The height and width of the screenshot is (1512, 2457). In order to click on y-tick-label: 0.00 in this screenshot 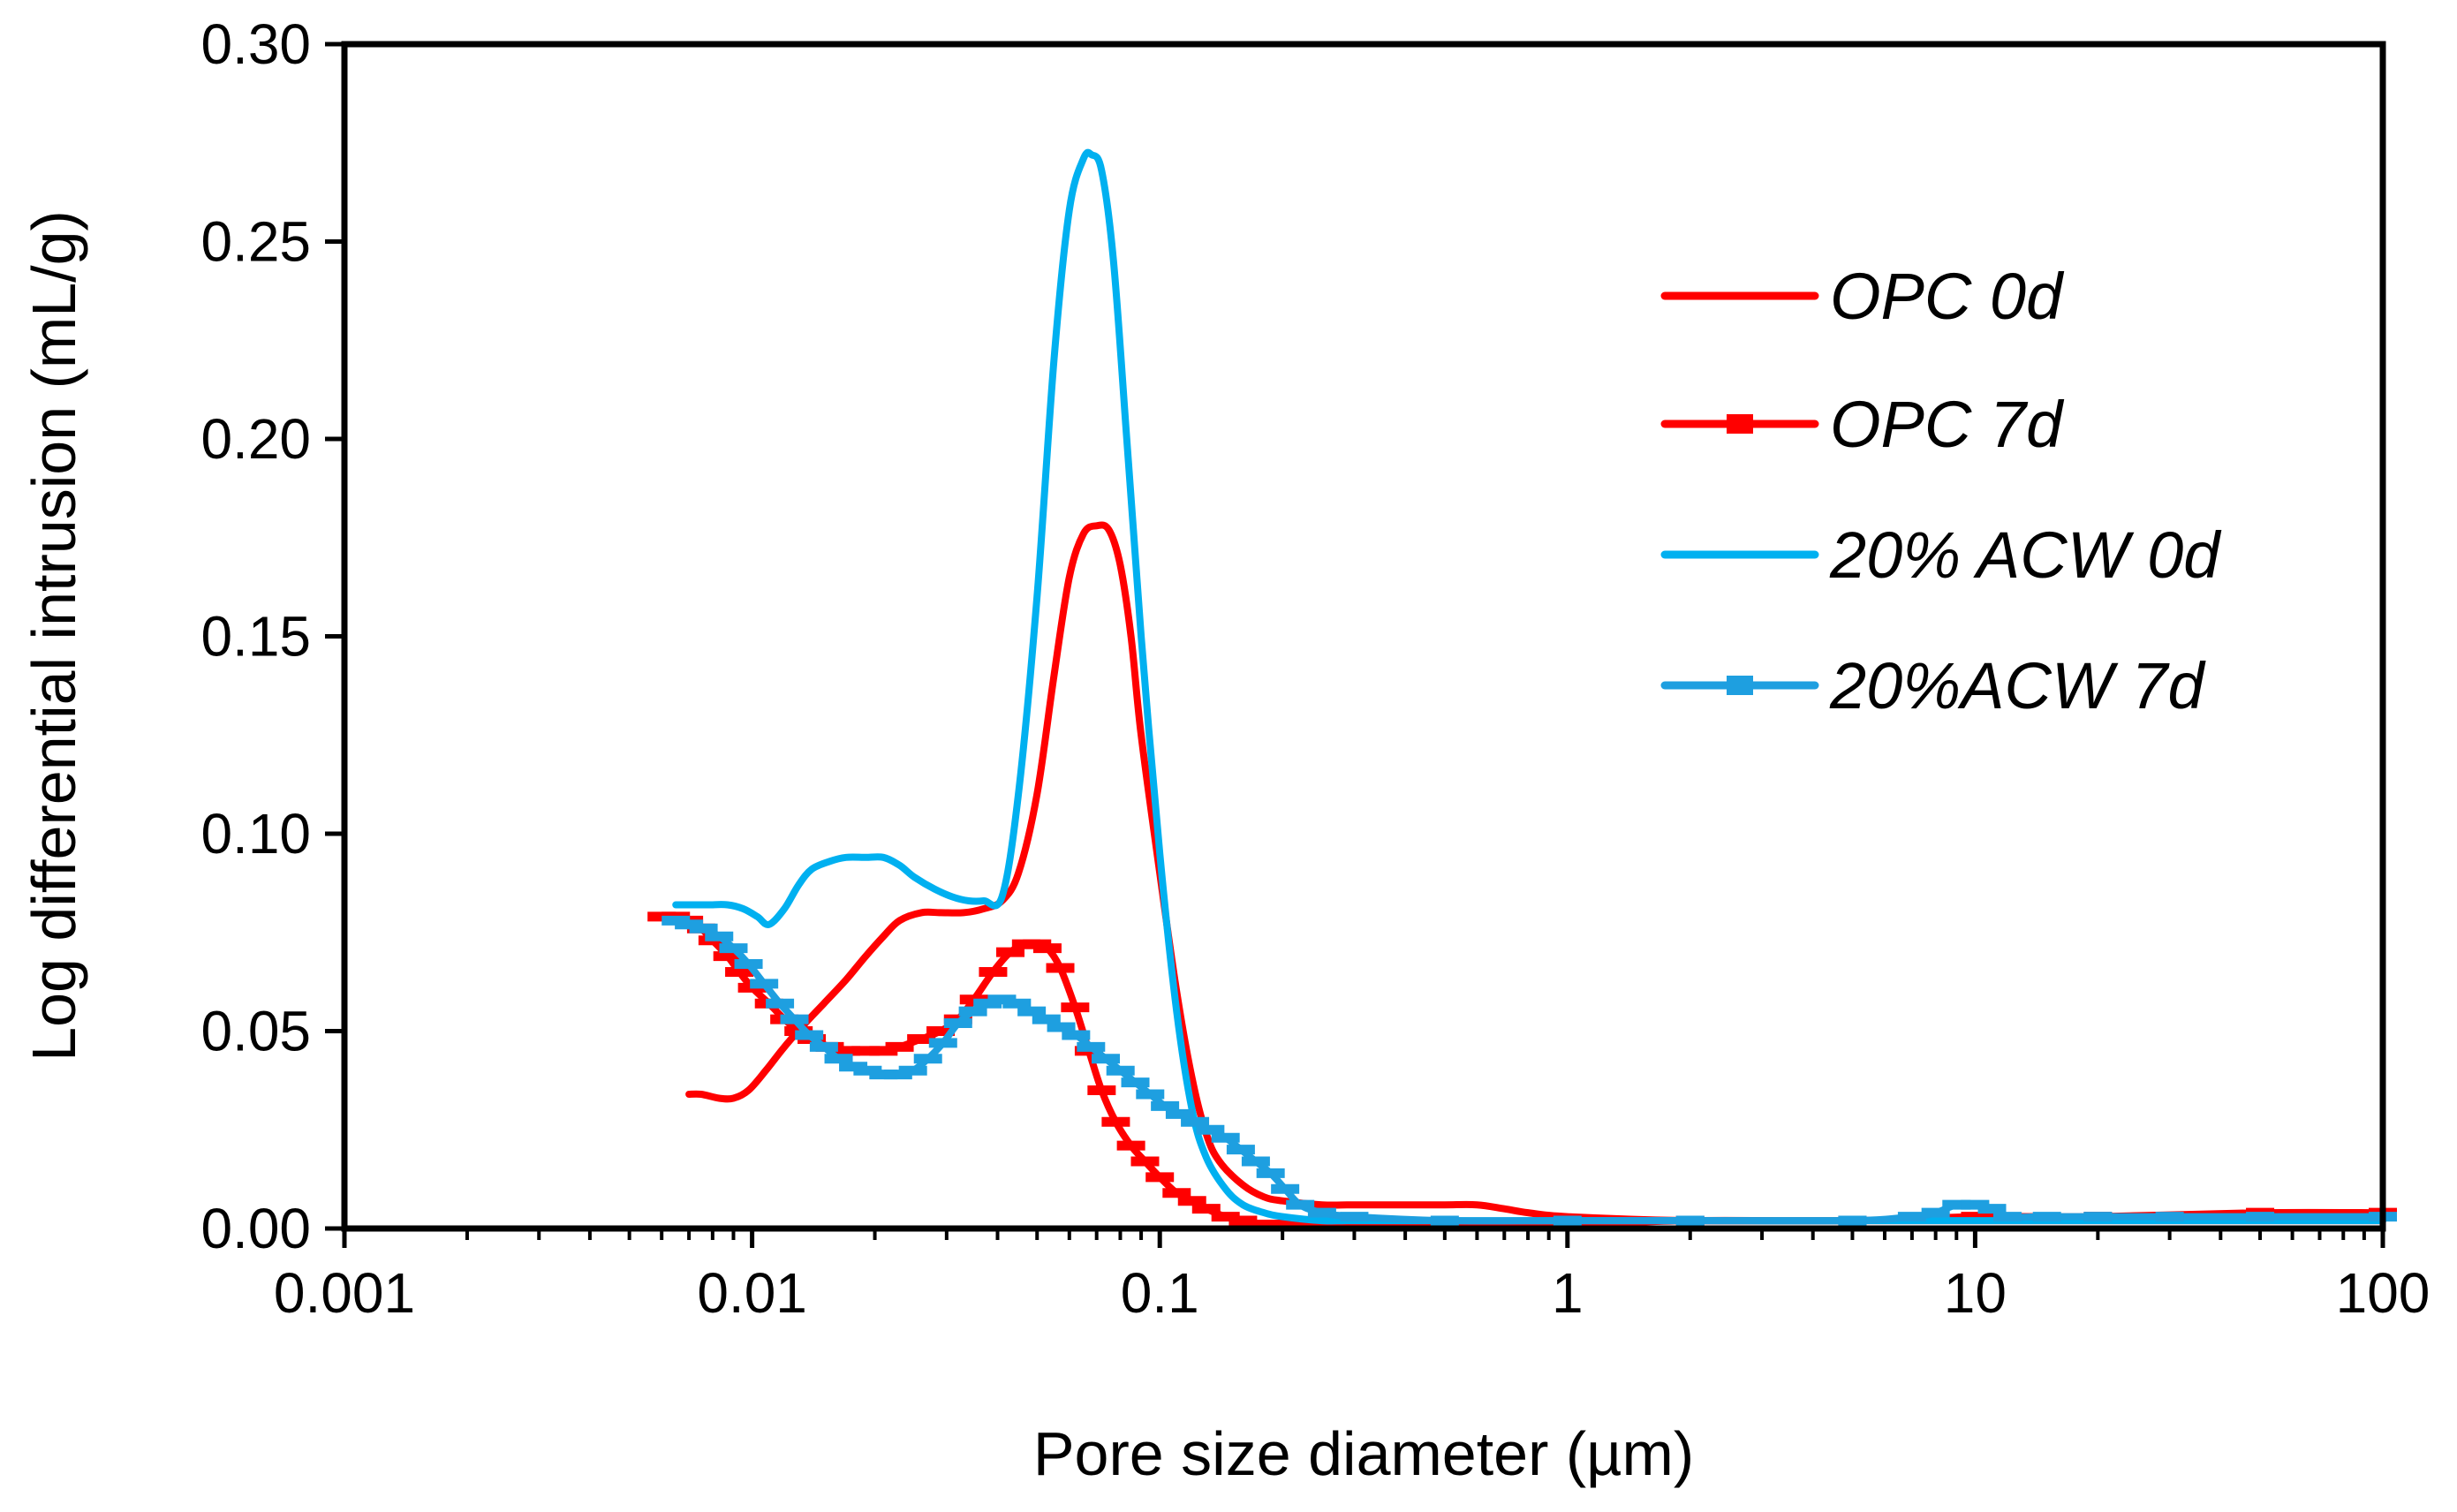, I will do `click(256, 1228)`.